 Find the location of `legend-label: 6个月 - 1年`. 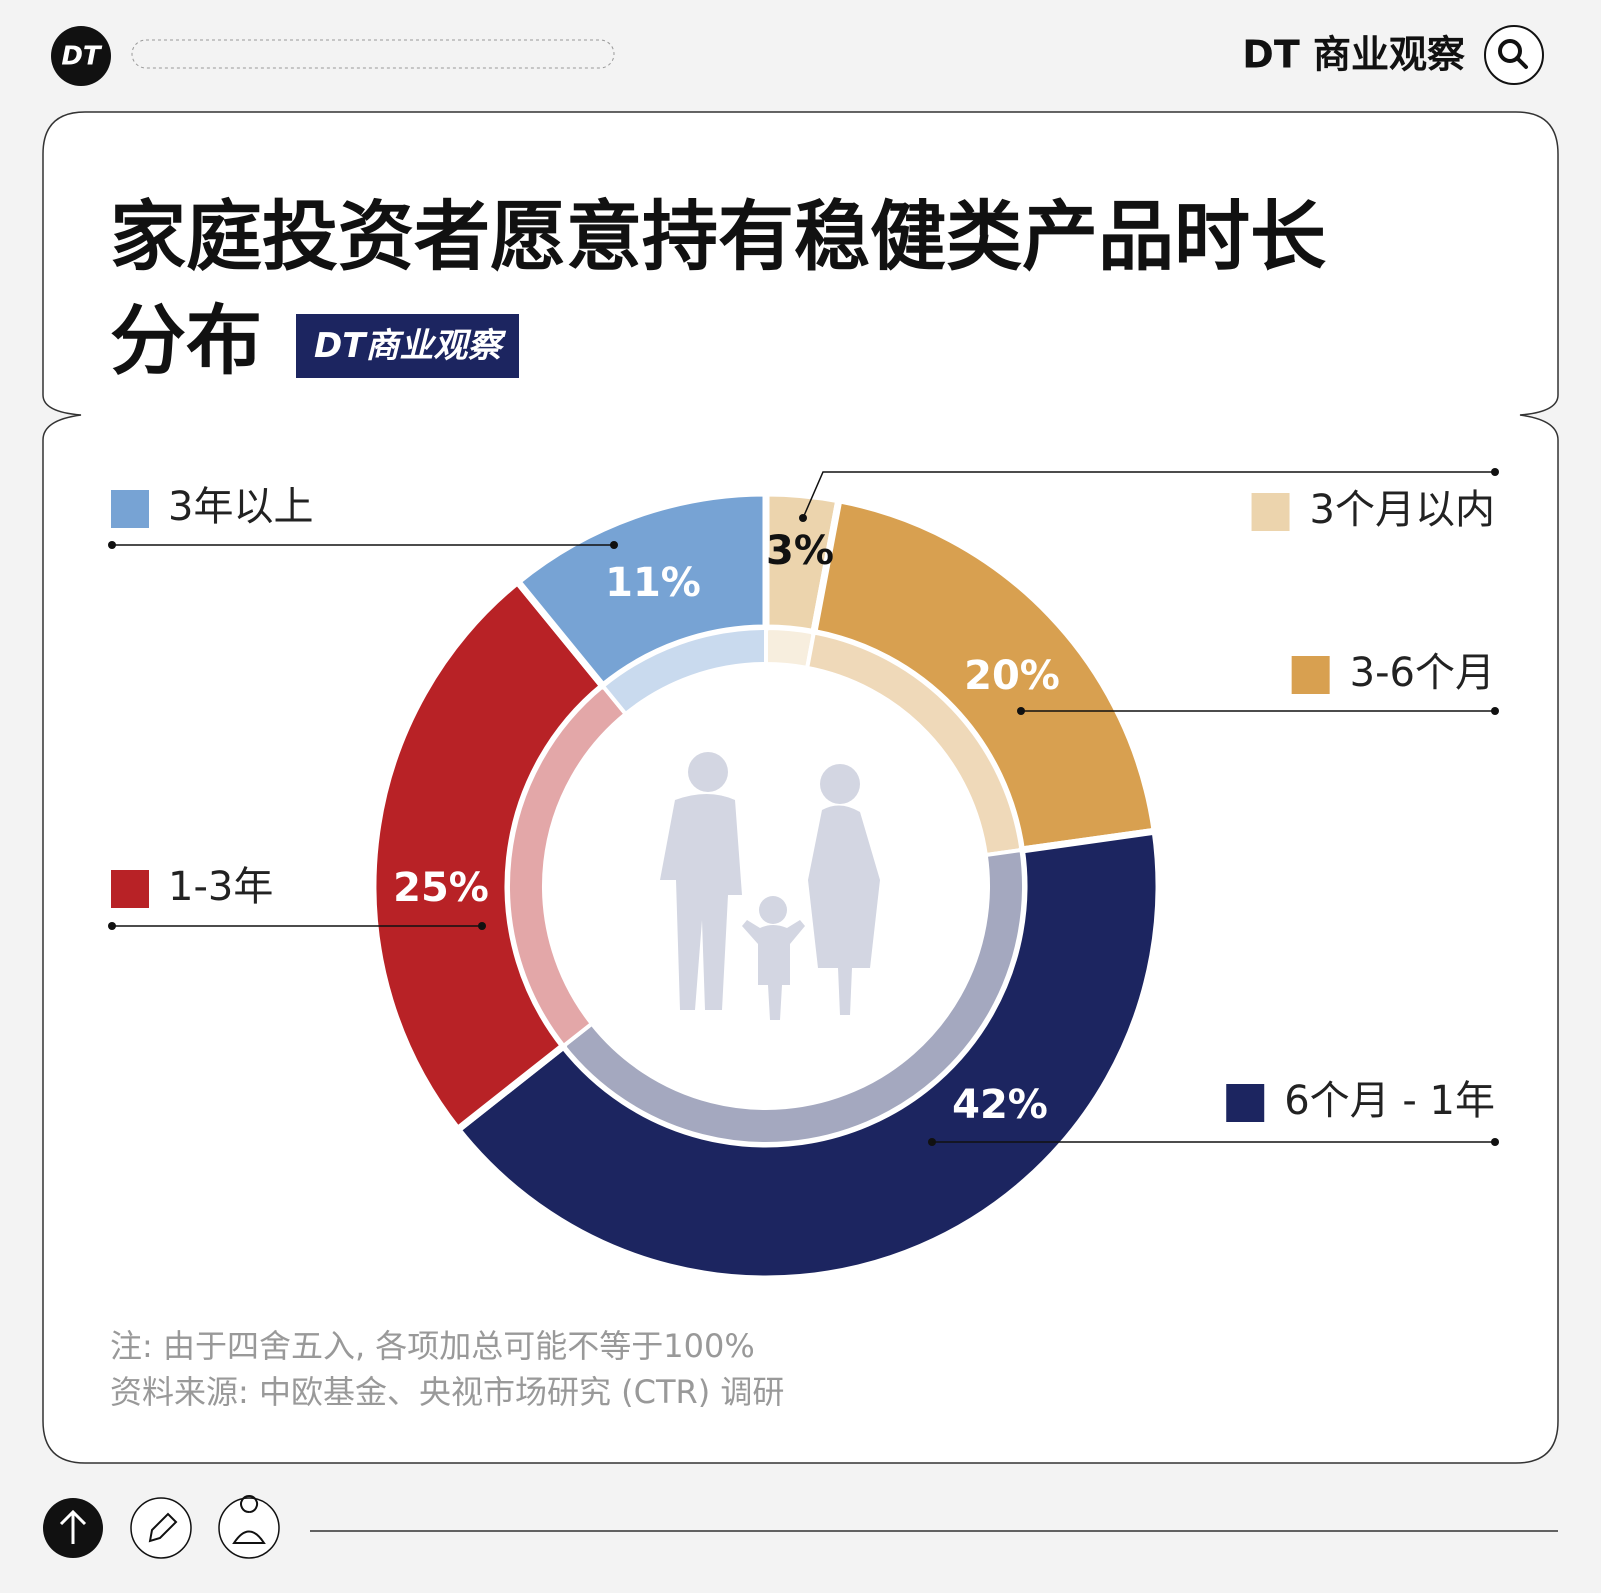

legend-label: 6个月 - 1年 is located at coordinates (1389, 1101).